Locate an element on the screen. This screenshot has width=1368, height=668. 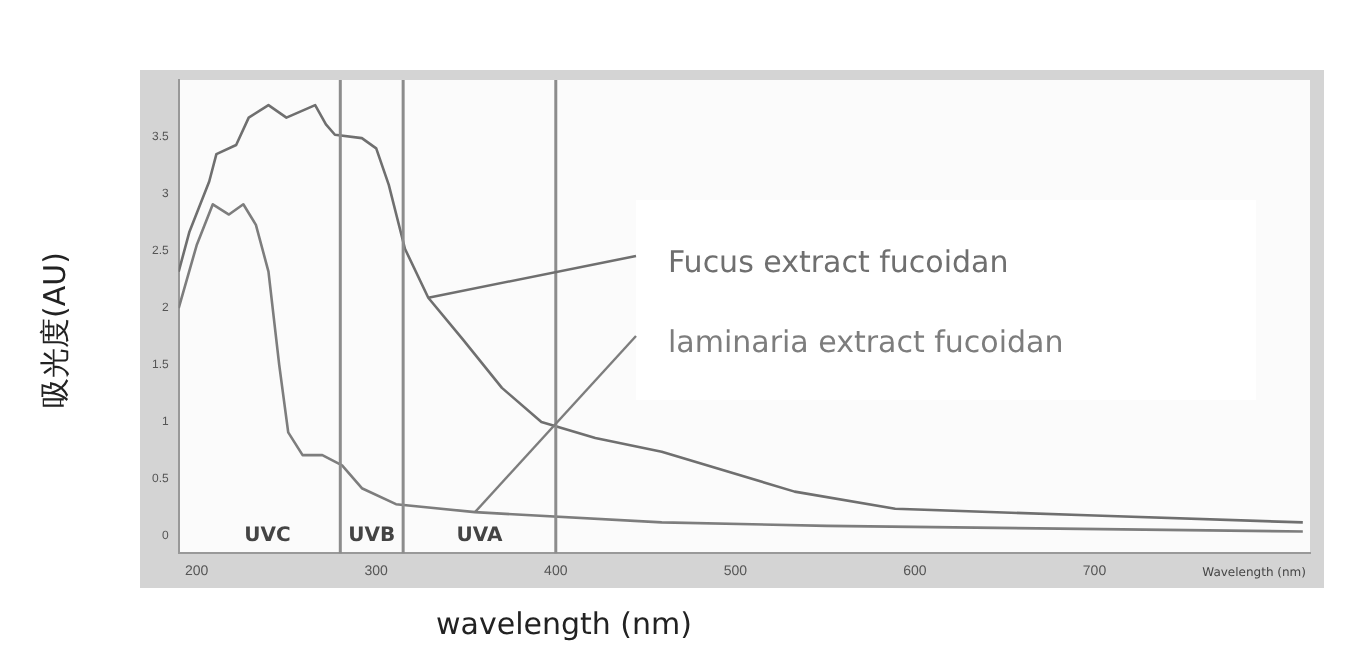
text: Fucus extract fucoidan is located at coordinates (838, 261).